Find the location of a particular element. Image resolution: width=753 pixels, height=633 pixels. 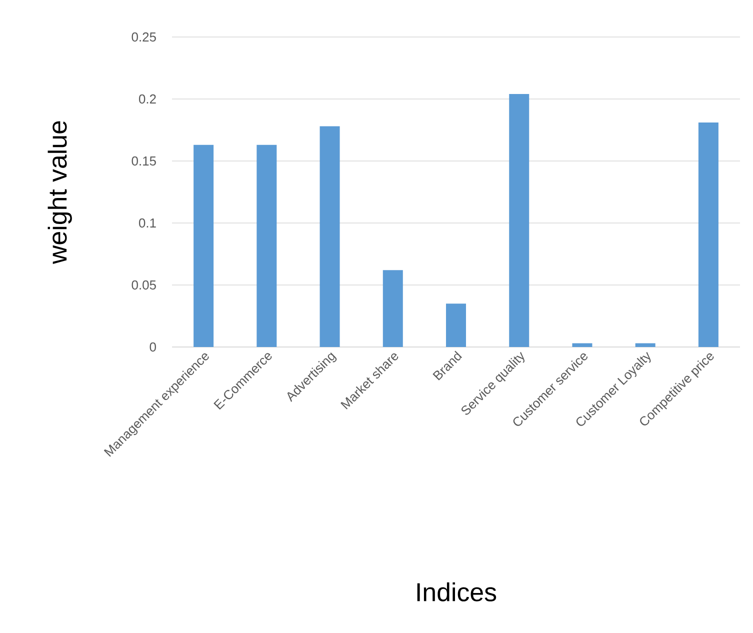

y-tick-label: 0.1 is located at coordinates (147, 223).